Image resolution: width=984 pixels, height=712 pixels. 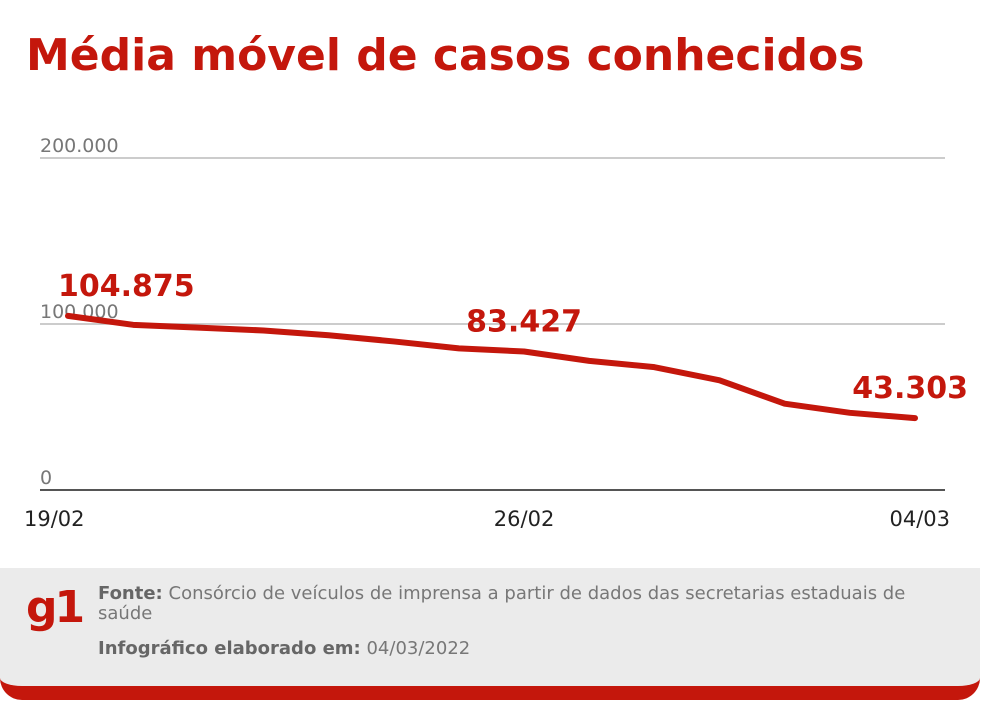 I want to click on y-tick-label: 200.000, so click(x=79, y=146).